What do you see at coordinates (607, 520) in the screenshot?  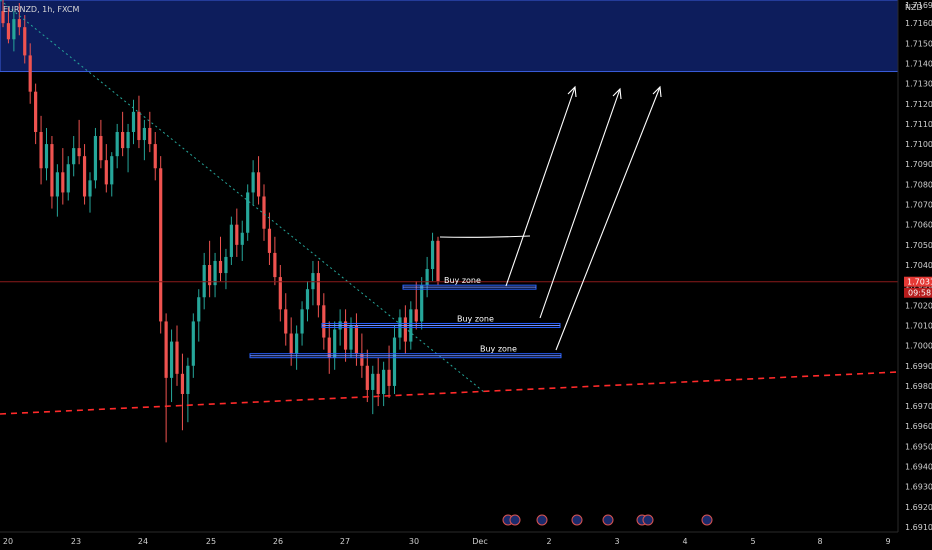 I see `event-markers` at bounding box center [607, 520].